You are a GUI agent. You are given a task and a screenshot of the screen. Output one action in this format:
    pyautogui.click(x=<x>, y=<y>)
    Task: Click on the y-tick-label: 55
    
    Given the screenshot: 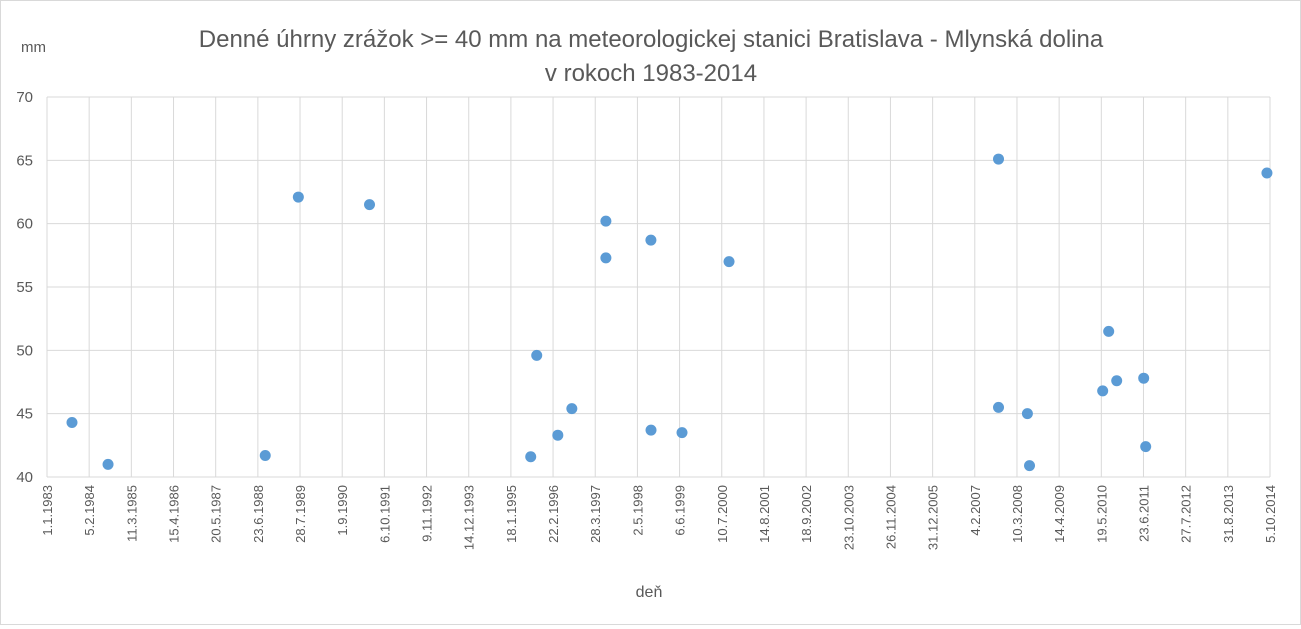 What is the action you would take?
    pyautogui.click(x=24, y=287)
    